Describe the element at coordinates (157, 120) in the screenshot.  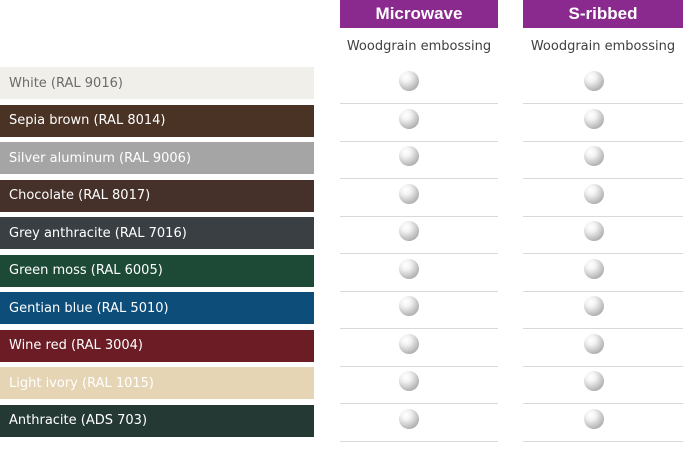
I see `color-swatch: Sepia brown (RAL 8014)` at that location.